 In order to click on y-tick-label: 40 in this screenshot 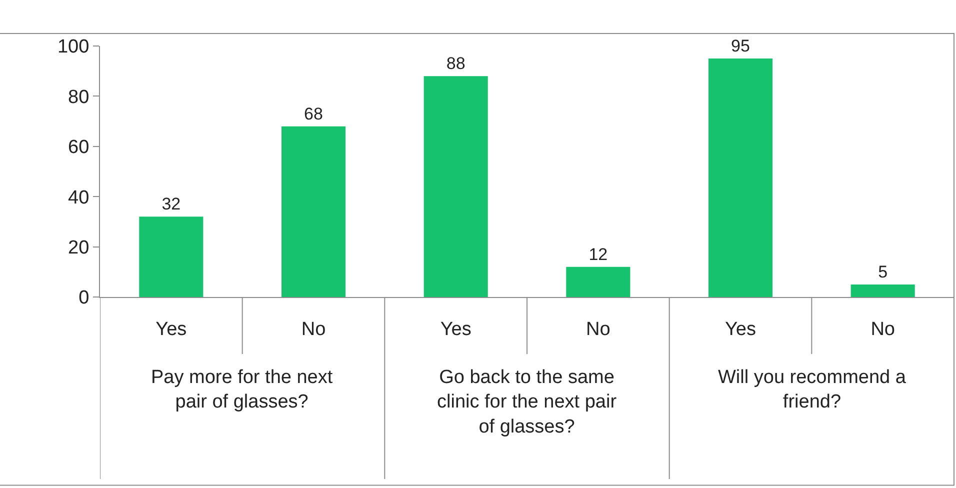, I will do `click(79, 197)`.